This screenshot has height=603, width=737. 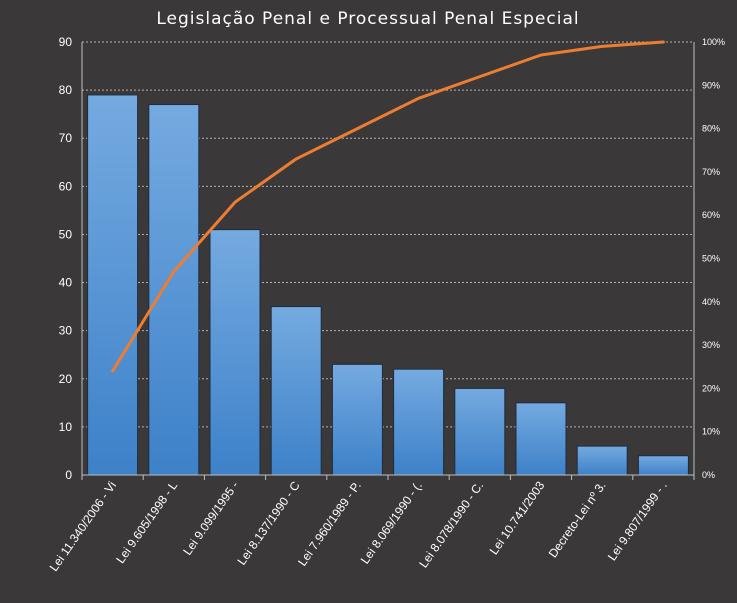 I want to click on y-tick-label: 20, so click(x=66, y=379).